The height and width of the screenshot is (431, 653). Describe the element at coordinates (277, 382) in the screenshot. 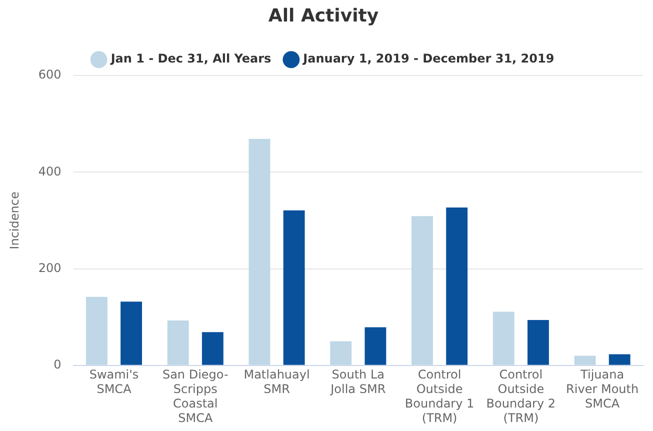

I see `x-tick-label: Matlahuayl SMR` at that location.